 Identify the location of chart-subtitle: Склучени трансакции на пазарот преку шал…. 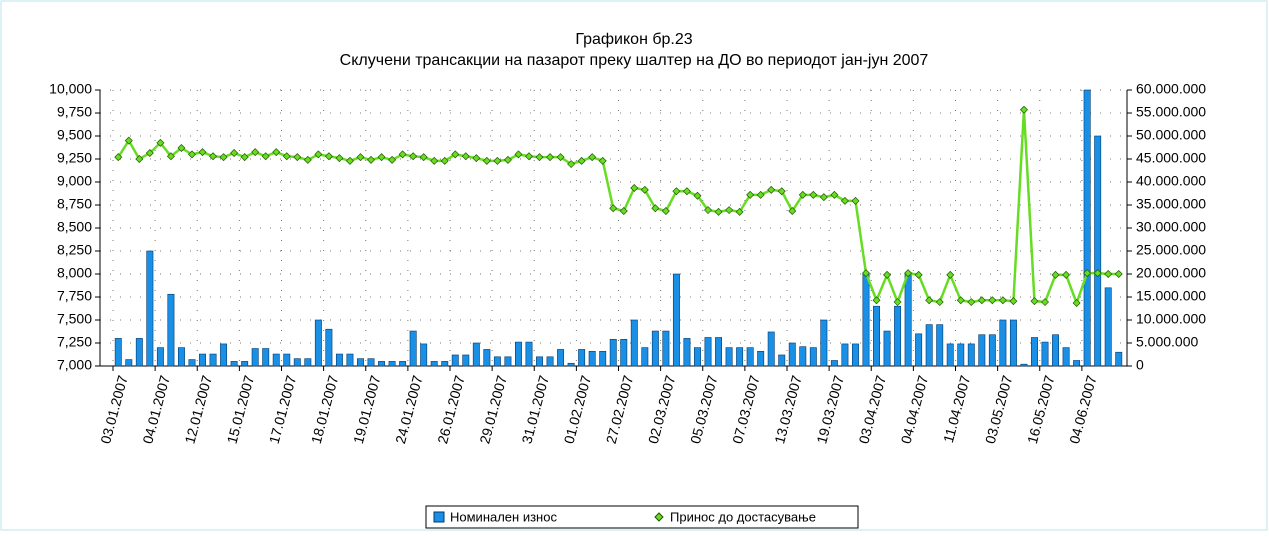
(634, 60).